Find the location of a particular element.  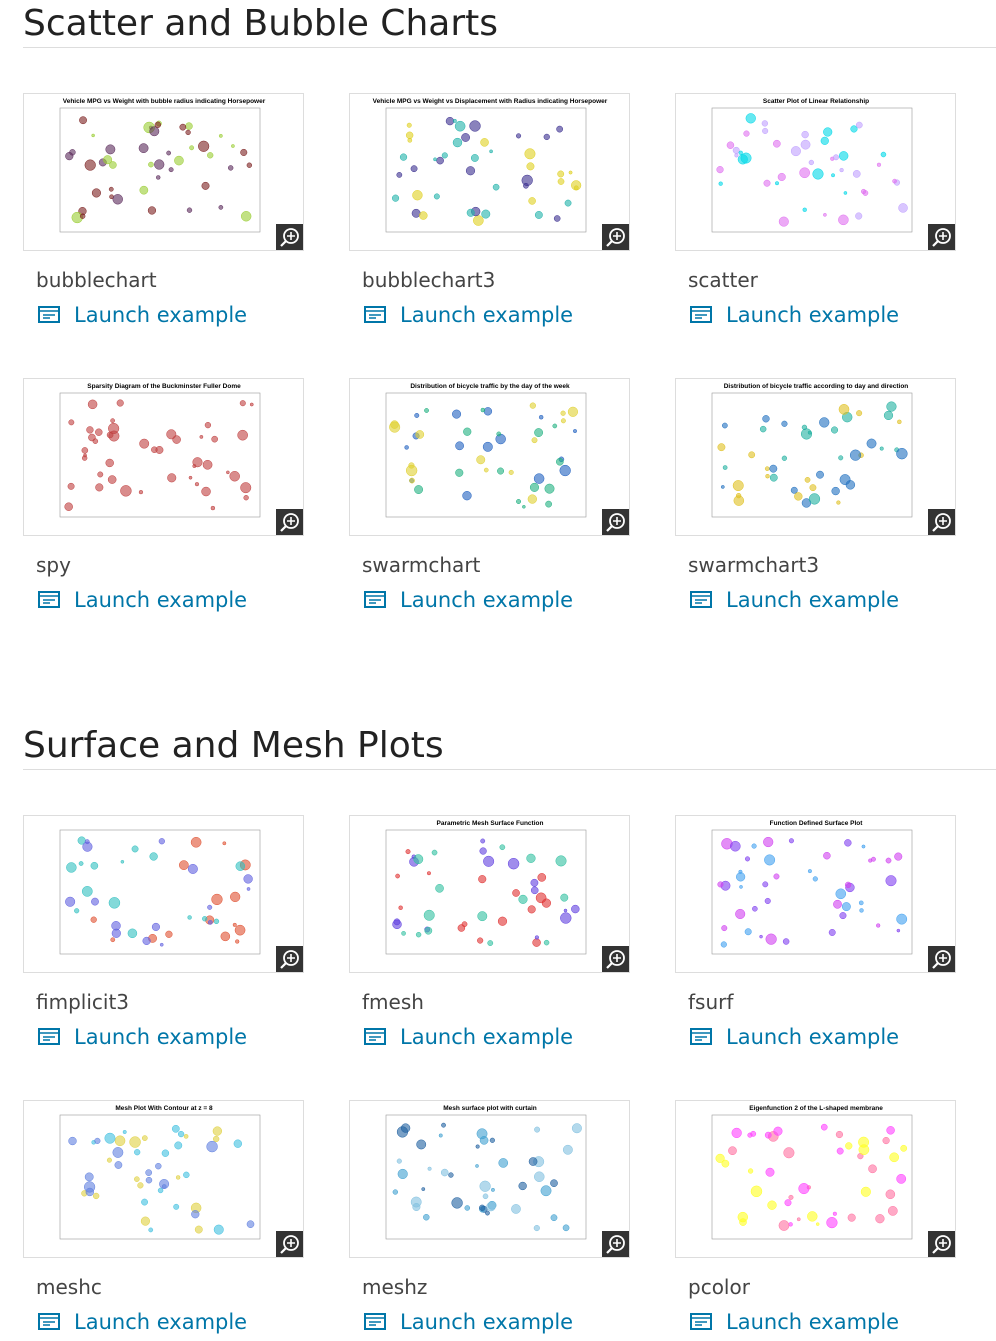

thumbnail: Mesh Plot With Contour at z = 8 is located at coordinates (163, 1179).